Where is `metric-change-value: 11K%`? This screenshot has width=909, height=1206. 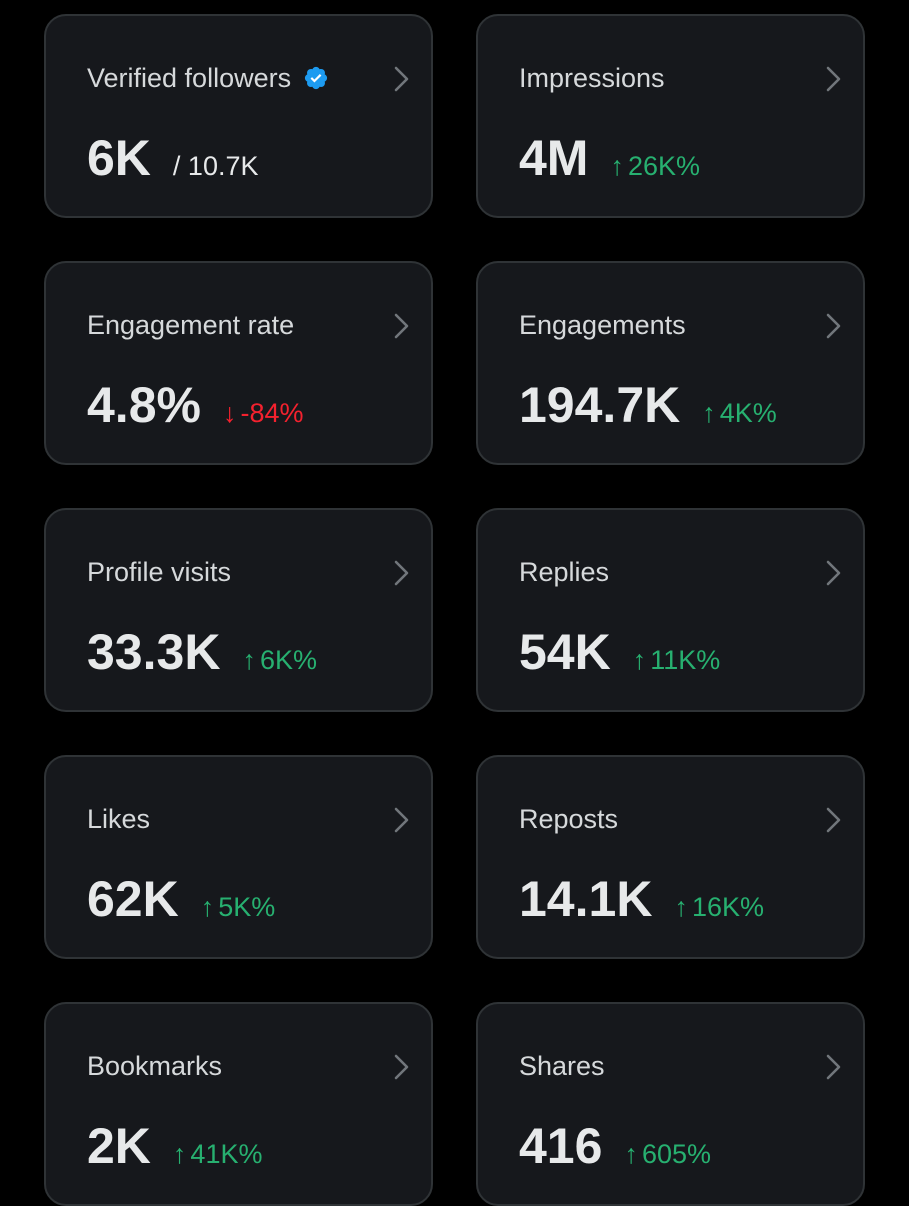 metric-change-value: 11K% is located at coordinates (685, 660).